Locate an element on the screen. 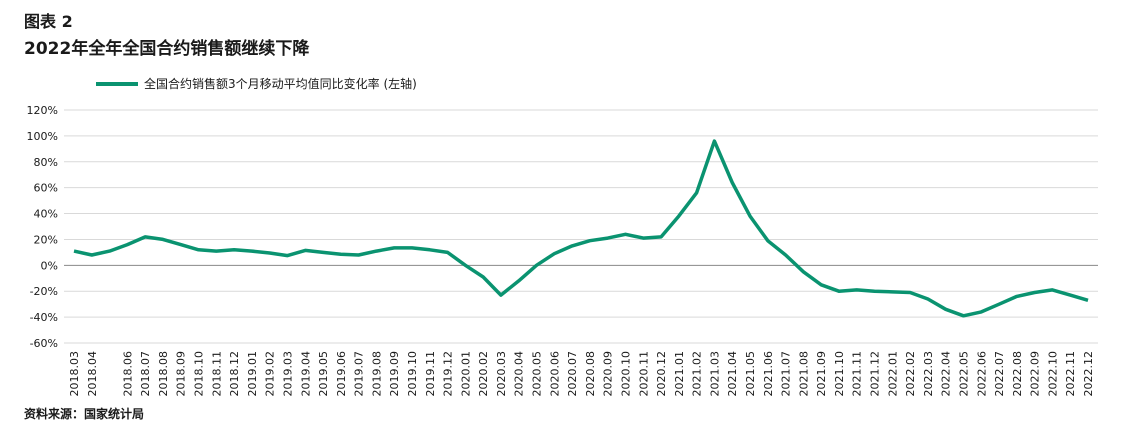 This screenshot has height=435, width=1121. x-tick-label: 2019.08 is located at coordinates (376, 374).